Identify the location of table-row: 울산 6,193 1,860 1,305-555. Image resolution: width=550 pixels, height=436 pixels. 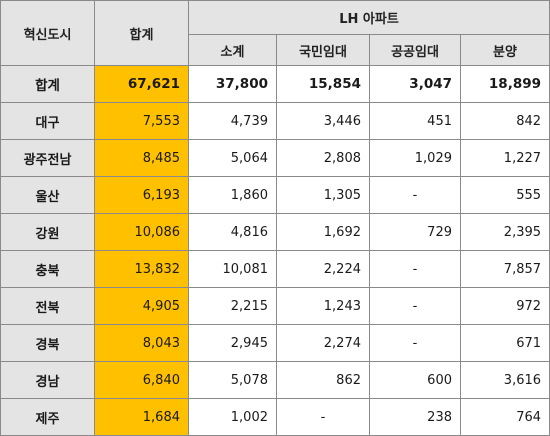
(275, 195).